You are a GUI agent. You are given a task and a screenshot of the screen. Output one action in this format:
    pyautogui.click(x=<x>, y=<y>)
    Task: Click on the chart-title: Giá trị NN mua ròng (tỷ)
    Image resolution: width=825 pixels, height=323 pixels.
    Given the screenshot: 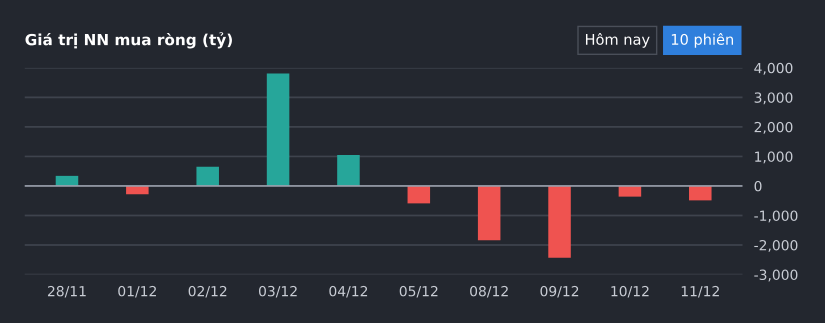 What is the action you would take?
    pyautogui.click(x=129, y=40)
    